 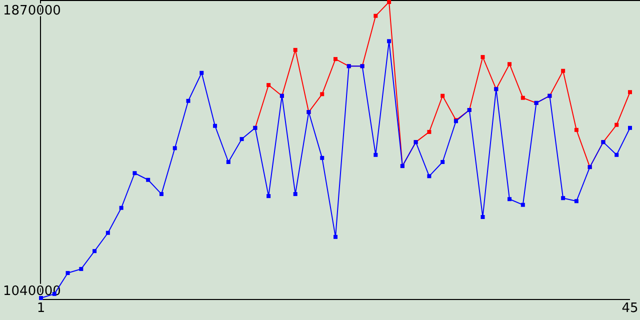 What do you see at coordinates (41, 308) in the screenshot?
I see `x-tick-label: 1` at bounding box center [41, 308].